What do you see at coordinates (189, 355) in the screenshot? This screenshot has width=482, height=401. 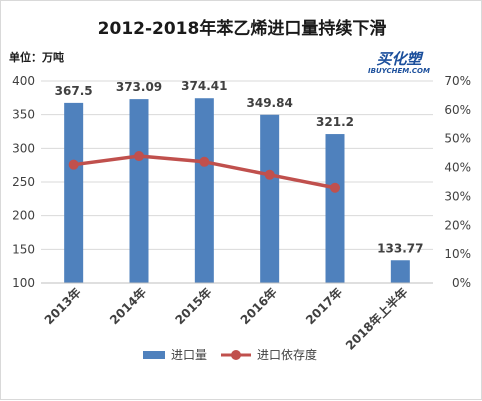 I see `legend-label-bar: 进口量` at bounding box center [189, 355].